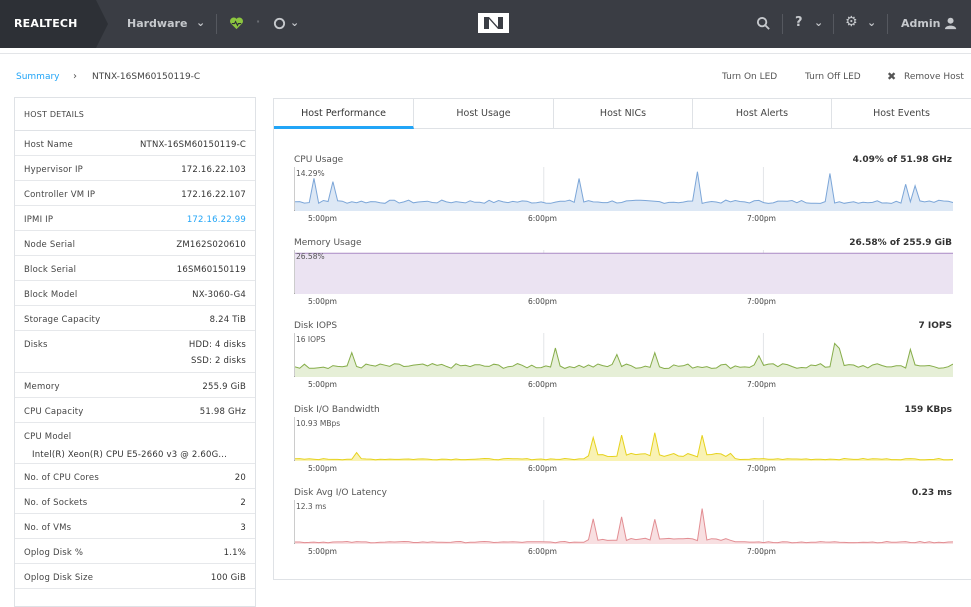 Image resolution: width=971 pixels, height=607 pixels. What do you see at coordinates (763, 23) in the screenshot?
I see `search-icon` at bounding box center [763, 23].